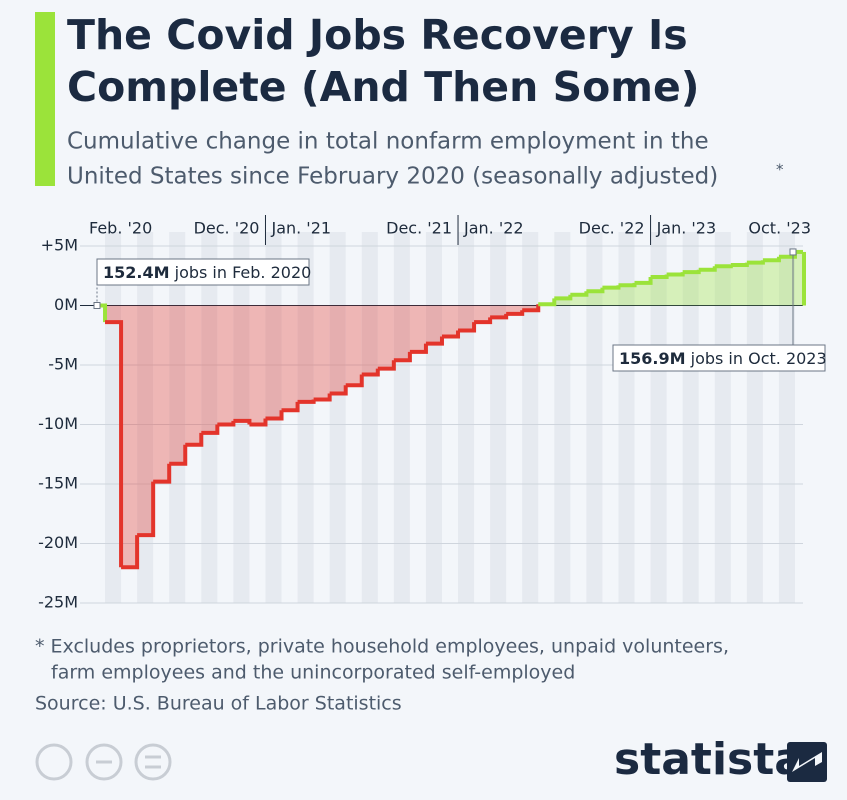  I want to click on annotation-text: jobs in Feb. 2020, so click(241, 272).